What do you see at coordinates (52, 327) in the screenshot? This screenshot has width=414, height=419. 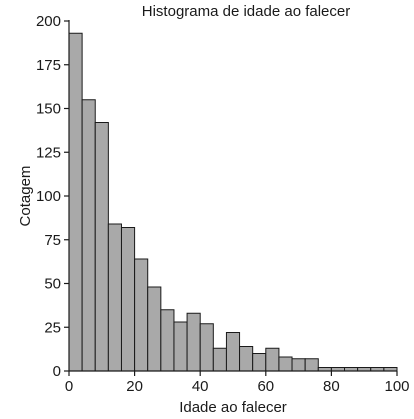 I see `y-tick-label: 25` at bounding box center [52, 327].